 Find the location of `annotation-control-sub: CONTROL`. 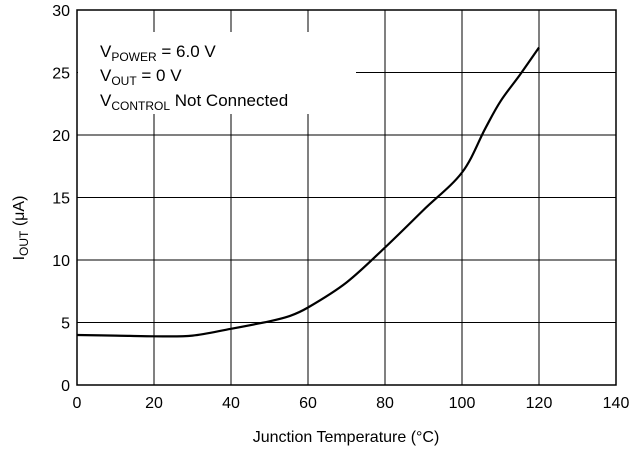

annotation-control-sub: CONTROL is located at coordinates (140, 106).